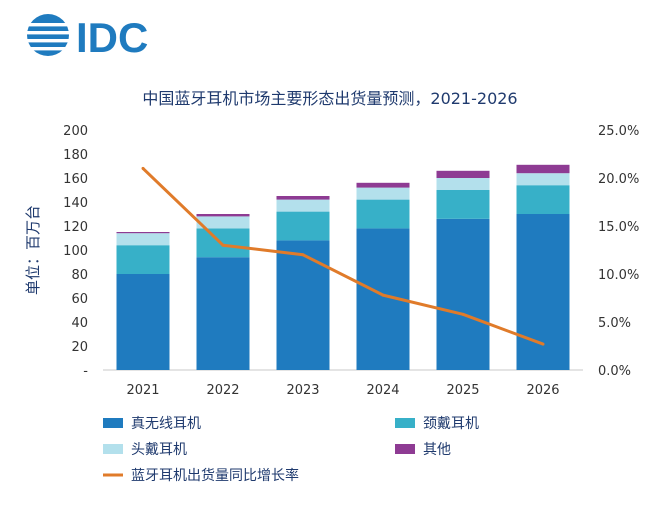  Describe the element at coordinates (614, 371) in the screenshot. I see `y2-tick-label: 0.0%` at that location.